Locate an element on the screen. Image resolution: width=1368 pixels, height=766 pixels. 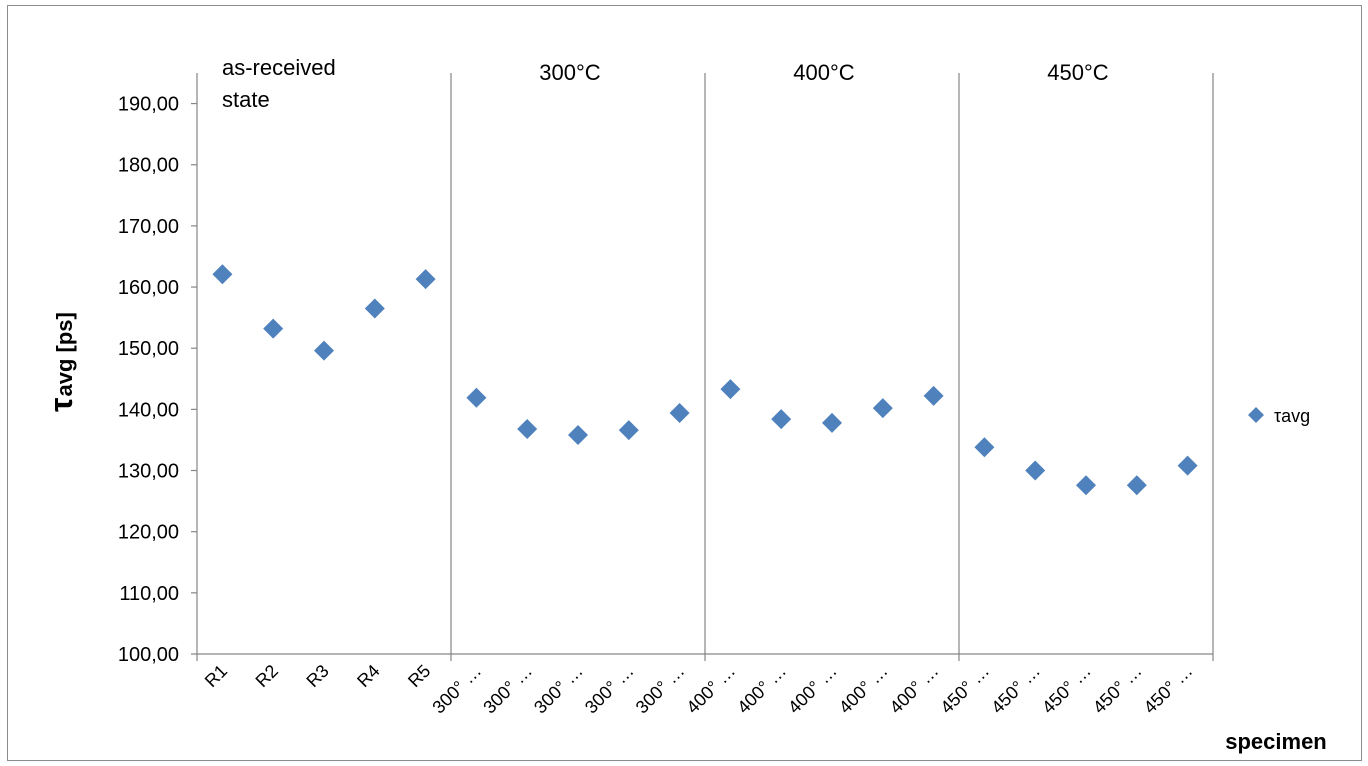
x-axis-title: specimen is located at coordinates (1276, 741).